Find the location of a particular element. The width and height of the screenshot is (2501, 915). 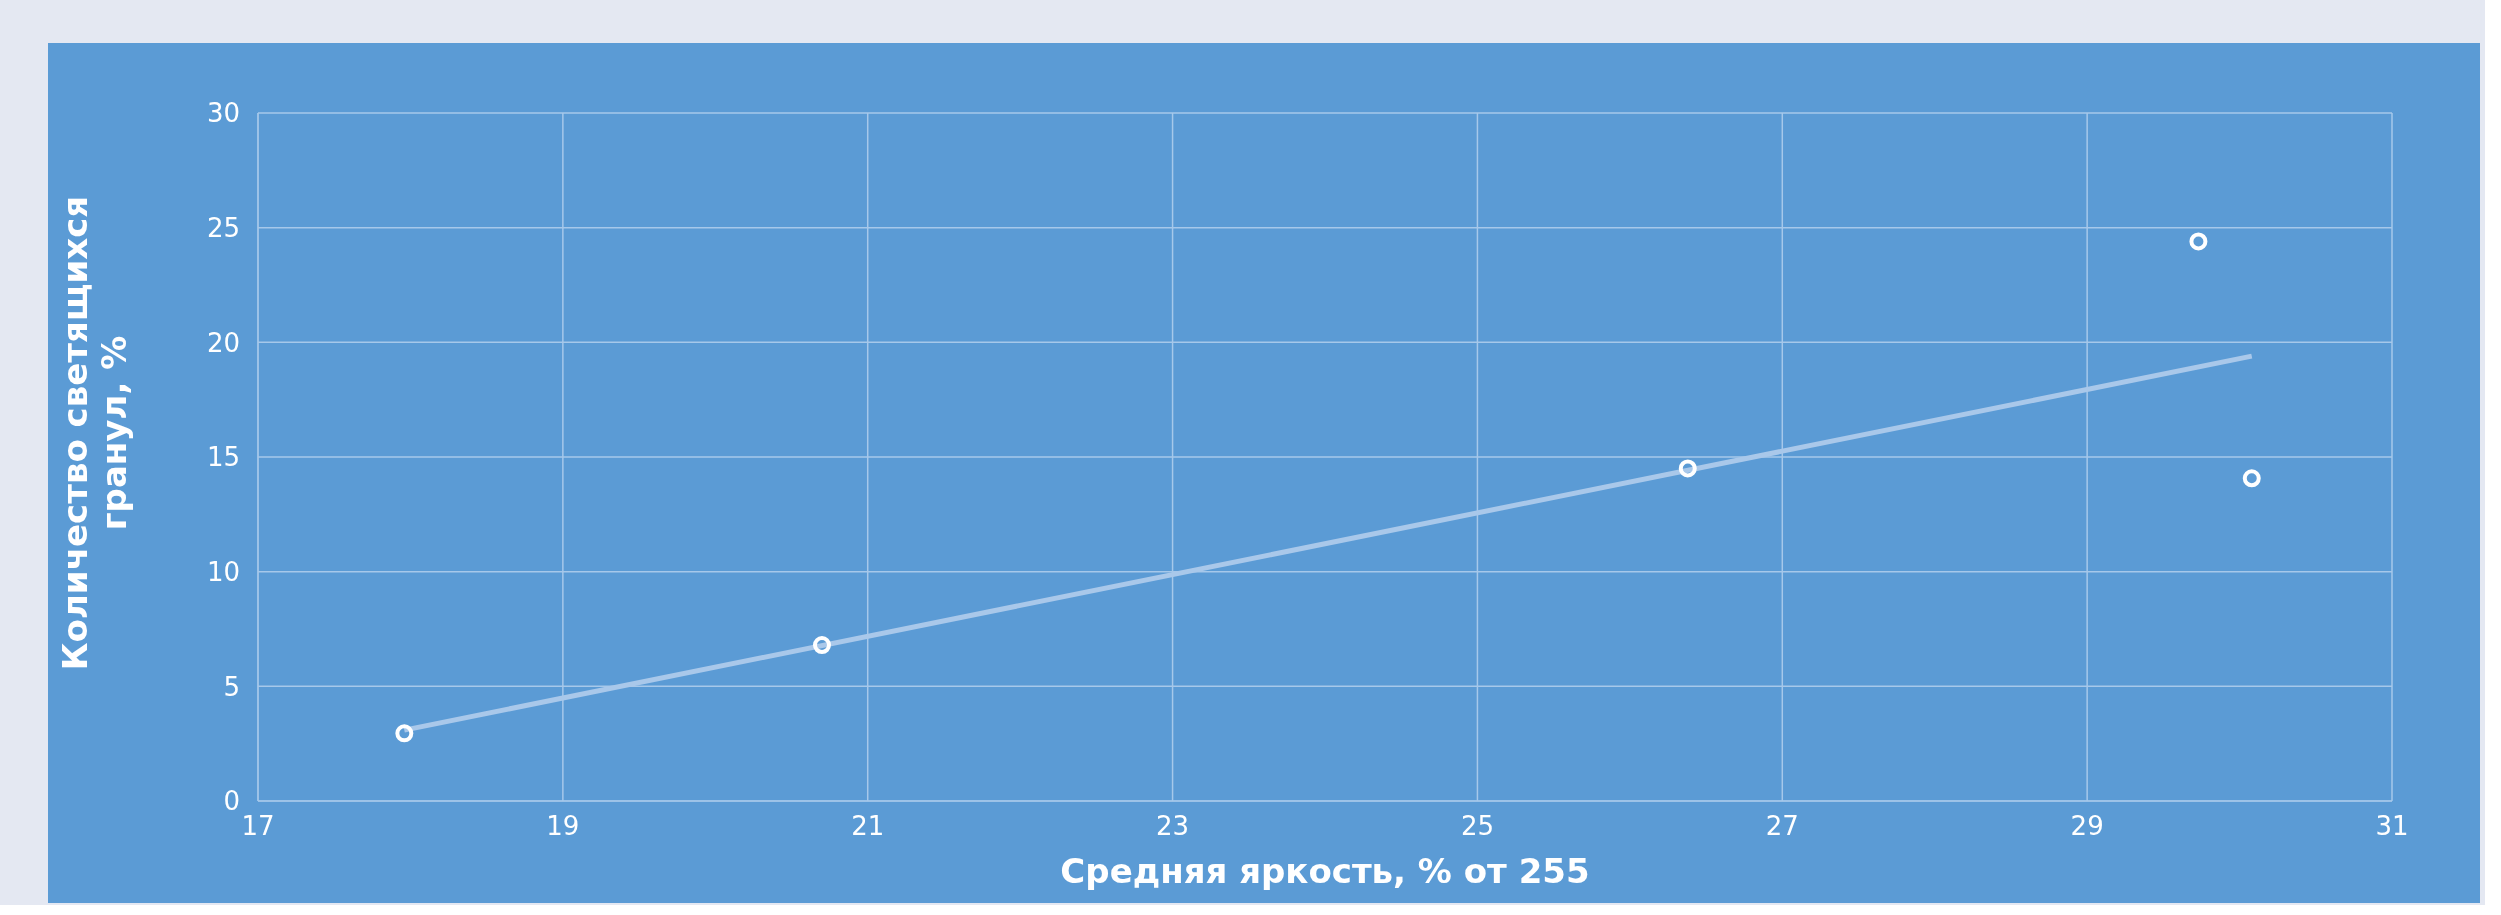

x-tick-label: 21 is located at coordinates (868, 826).